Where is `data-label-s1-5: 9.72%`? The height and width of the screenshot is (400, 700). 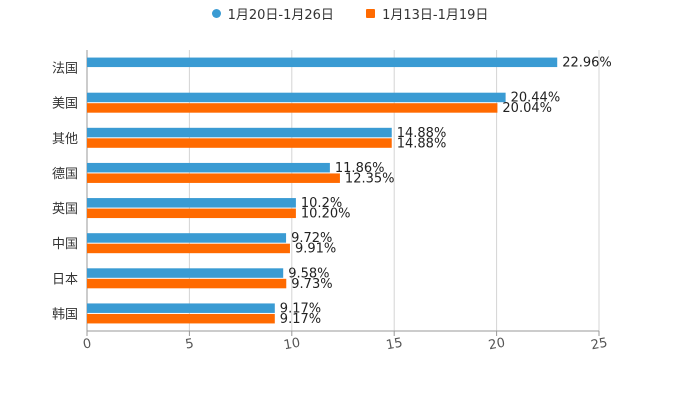
data-label-s1-5: 9.72% is located at coordinates (311, 238).